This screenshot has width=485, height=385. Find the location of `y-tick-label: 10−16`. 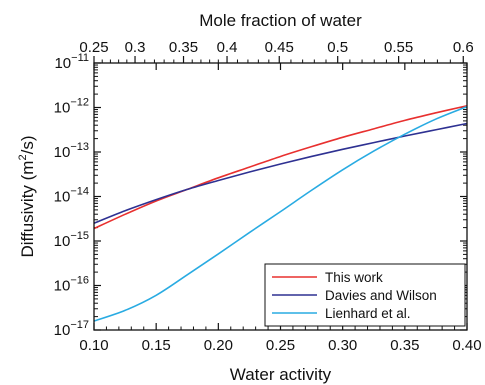

y-tick-label: 10−16 is located at coordinates (71, 285).